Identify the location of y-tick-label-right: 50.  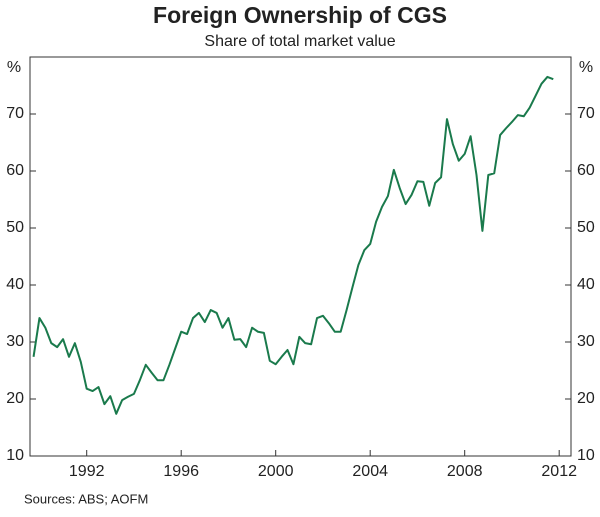
(586, 227).